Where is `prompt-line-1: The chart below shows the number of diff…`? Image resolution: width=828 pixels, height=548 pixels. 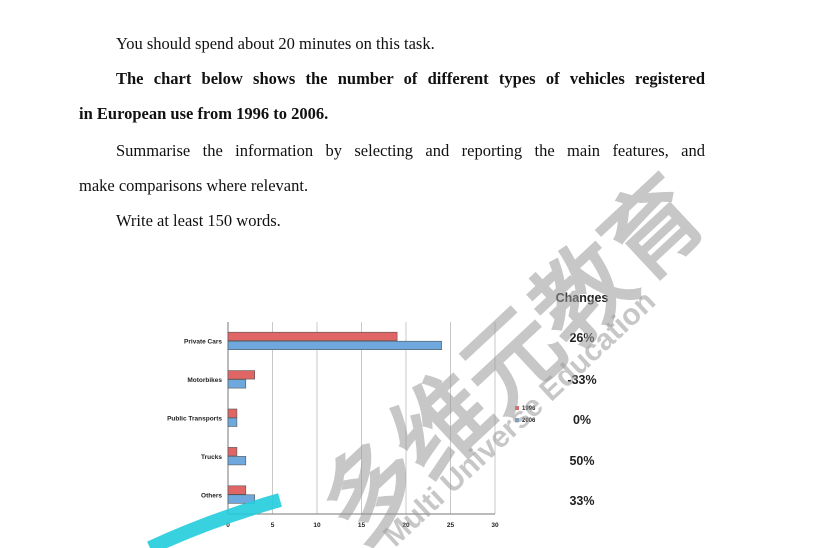 prompt-line-1: The chart below shows the number of diff… is located at coordinates (410, 78).